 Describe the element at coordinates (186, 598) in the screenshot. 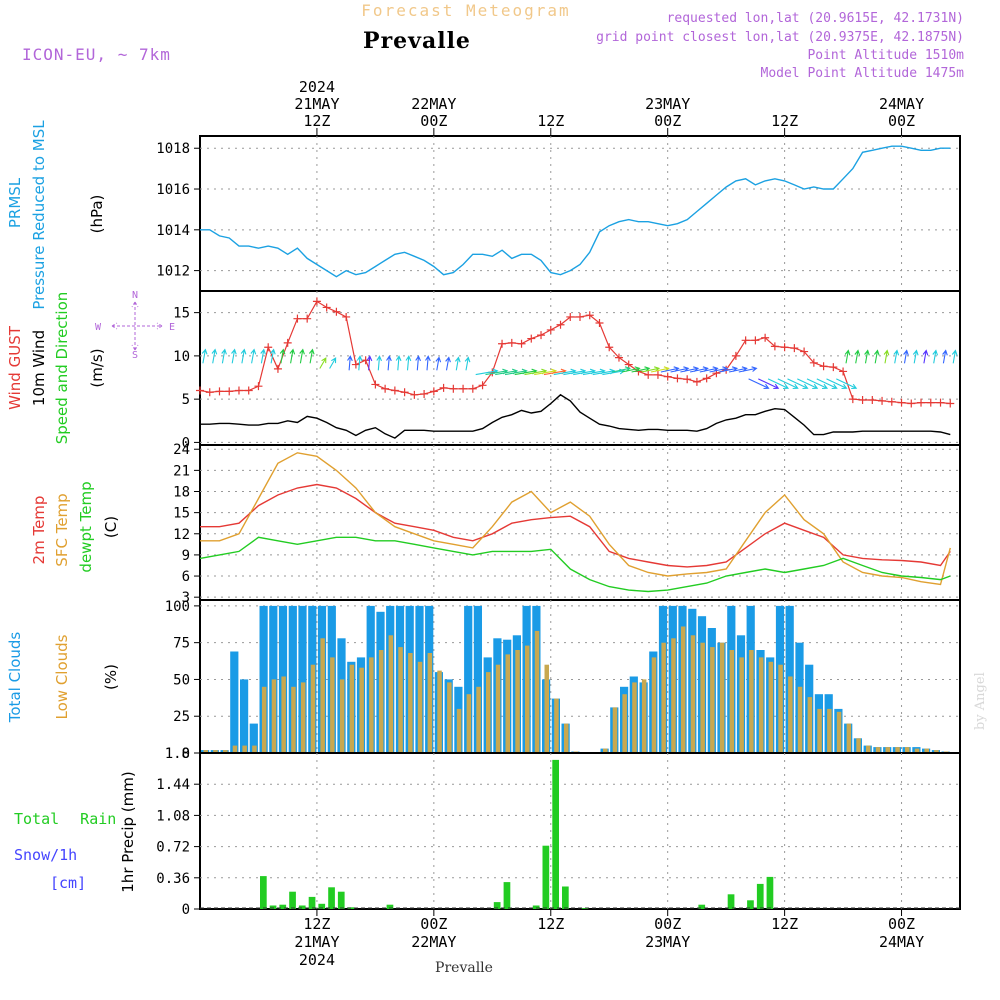

I see `y-tick-label: 3` at that location.